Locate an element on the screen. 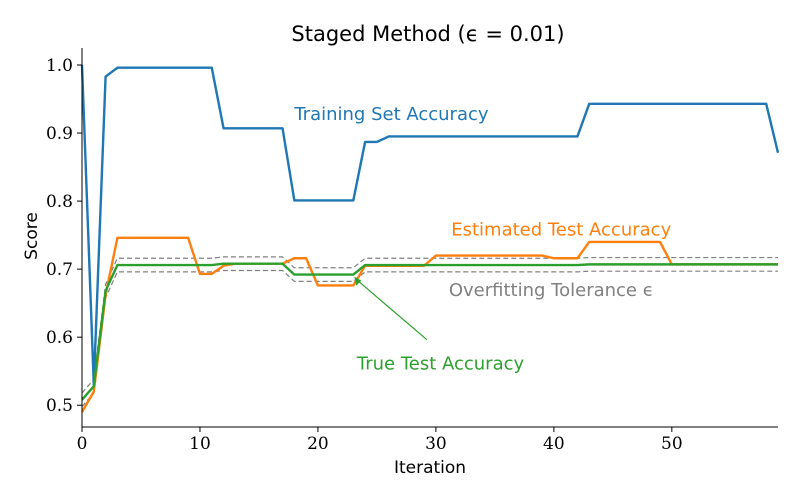 The width and height of the screenshot is (800, 500). chart-title: Staged Method (ϵ = 0.01) is located at coordinates (427, 34).